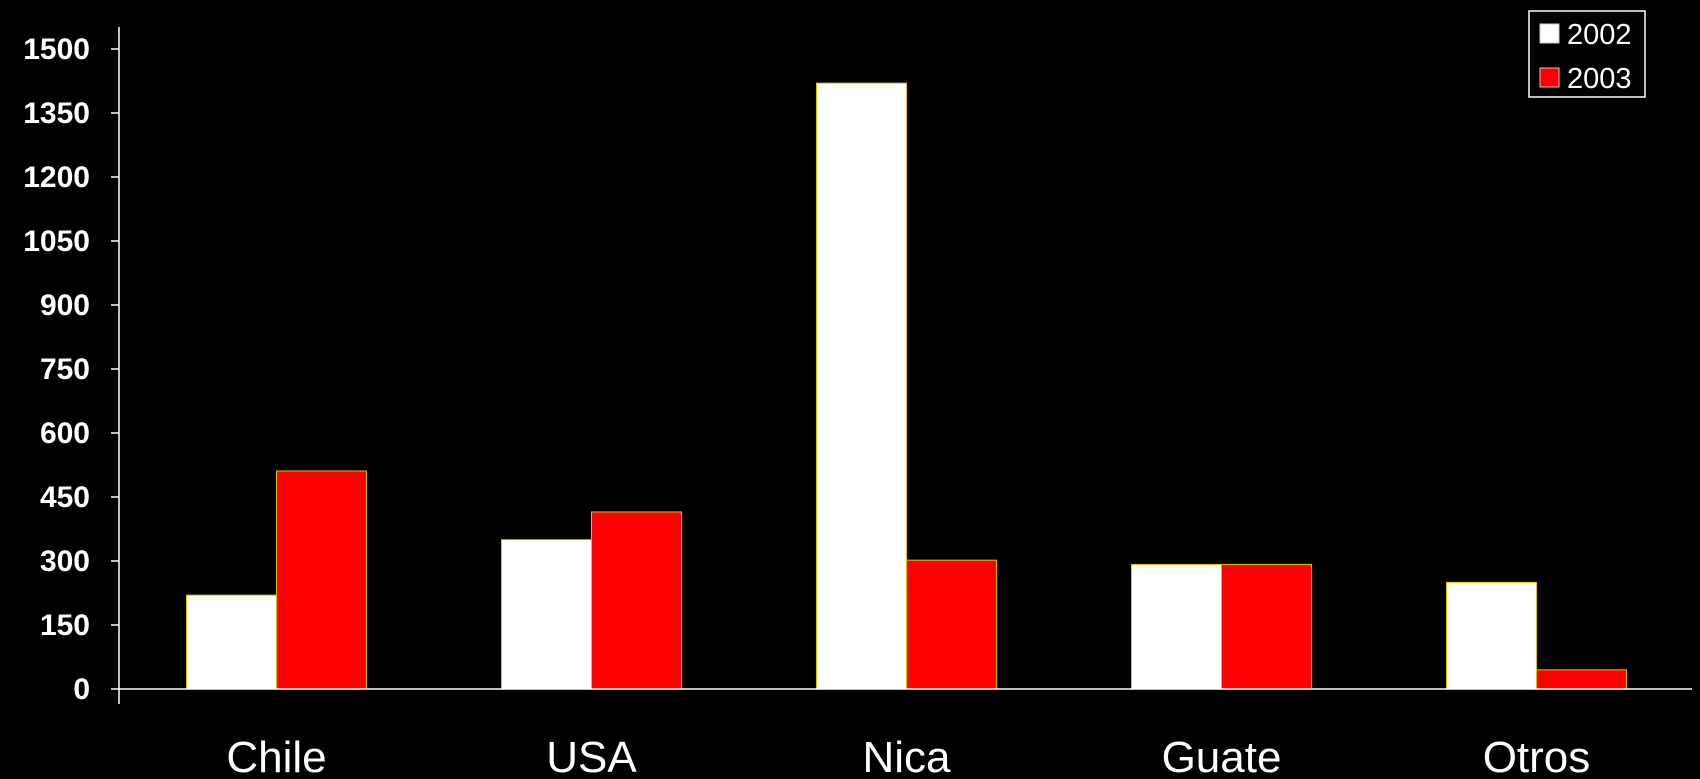 The height and width of the screenshot is (779, 1700). What do you see at coordinates (1599, 79) in the screenshot?
I see `legend-label-2003: 2003` at bounding box center [1599, 79].